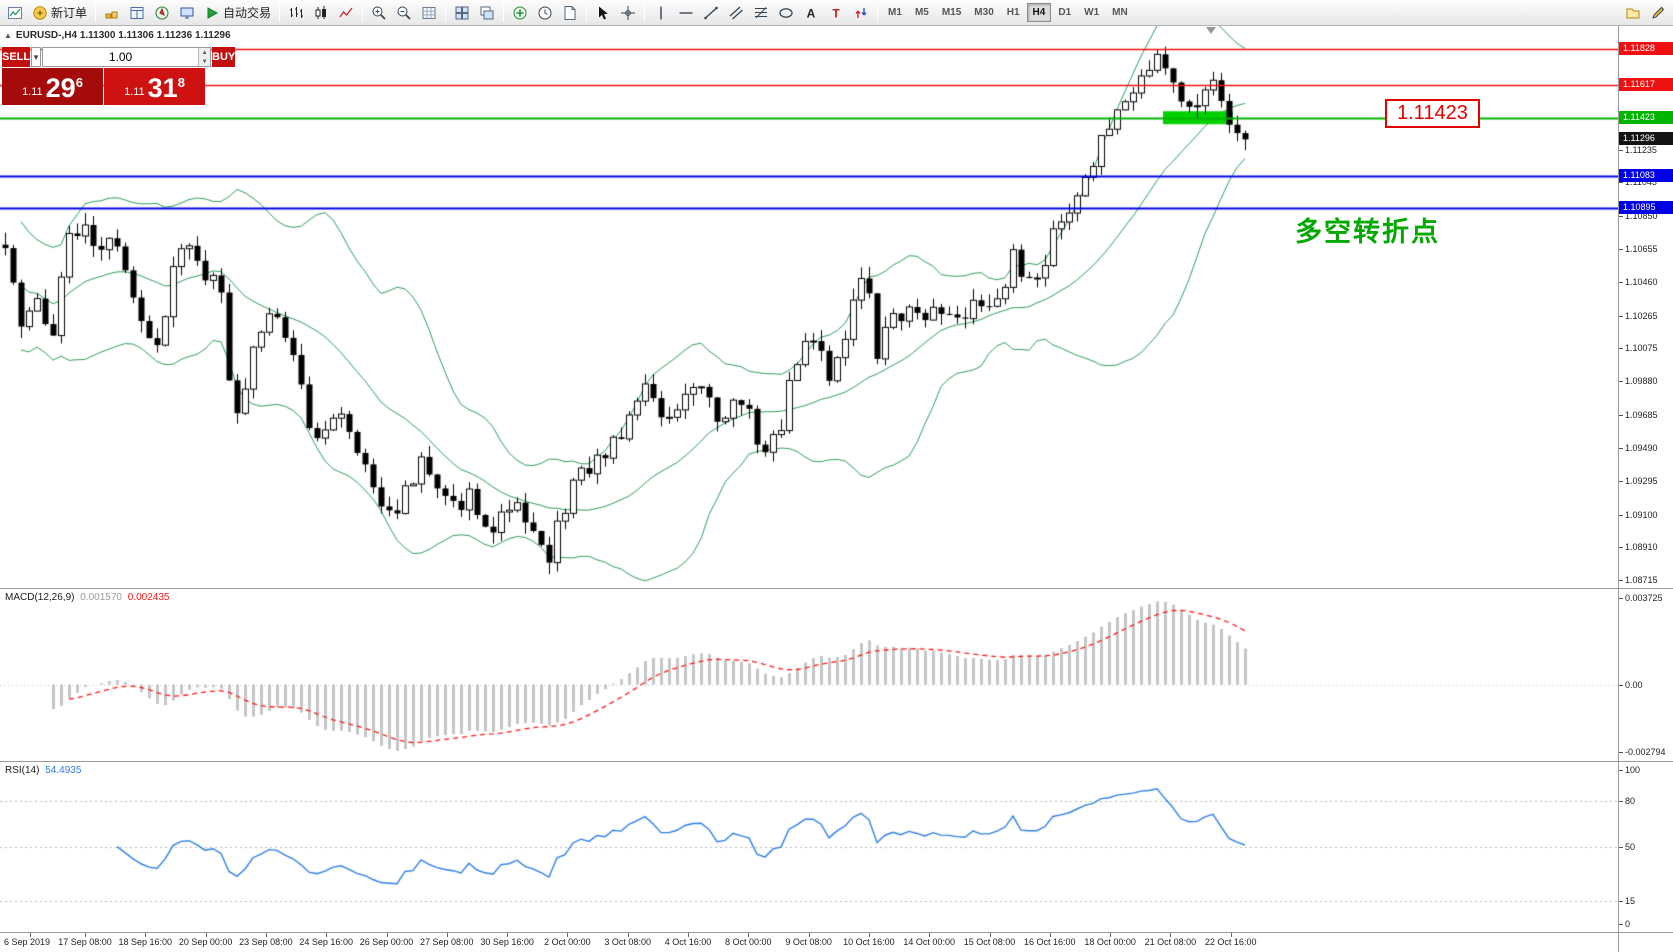 The height and width of the screenshot is (952, 1673). I want to click on chart-shift-marker, so click(1211, 30).